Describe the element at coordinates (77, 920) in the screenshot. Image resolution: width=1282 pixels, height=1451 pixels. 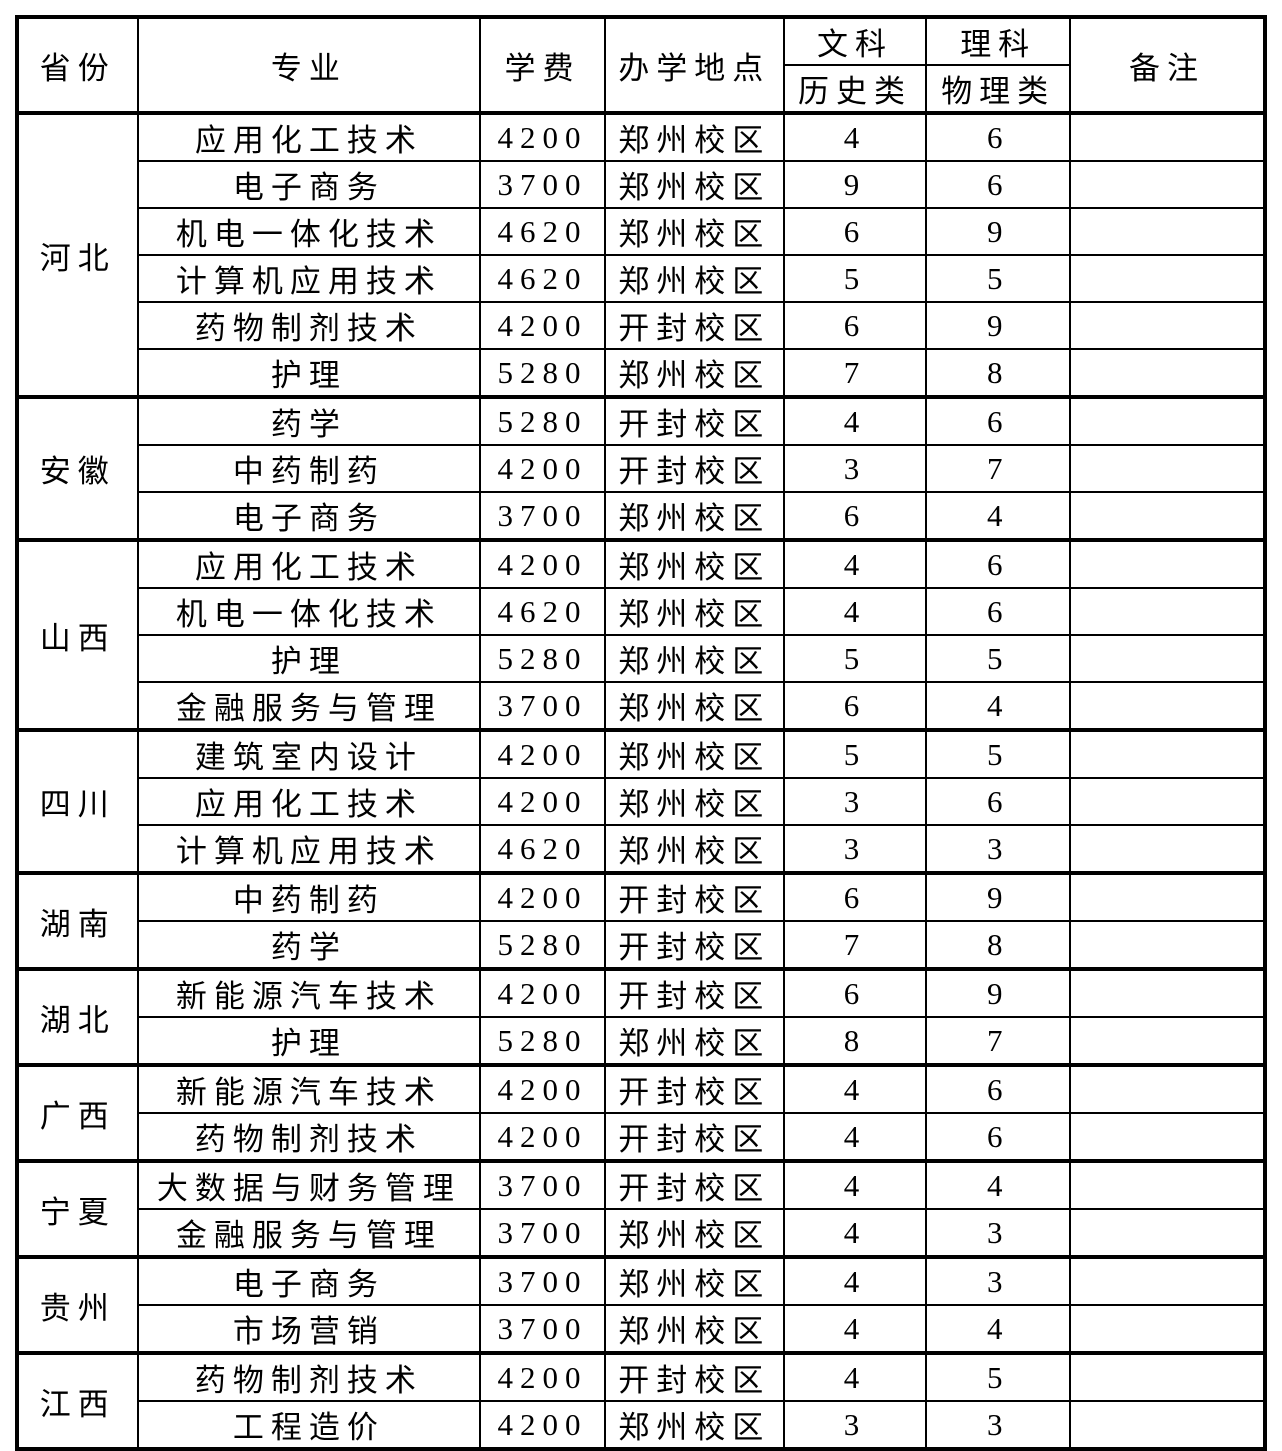
I see `province-cell: 湖南` at that location.